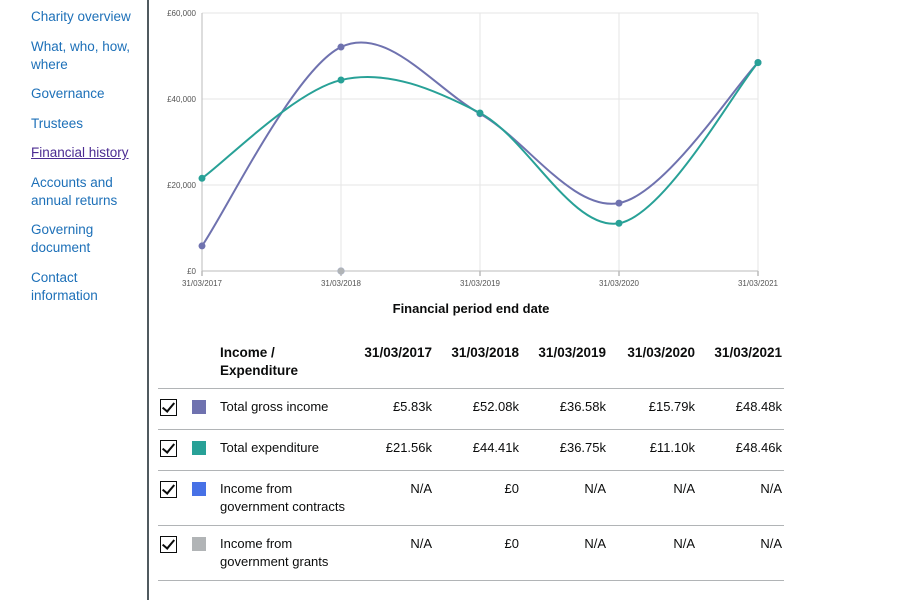  Describe the element at coordinates (758, 283) in the screenshot. I see `x-tick-label: 31/03/2021` at that location.